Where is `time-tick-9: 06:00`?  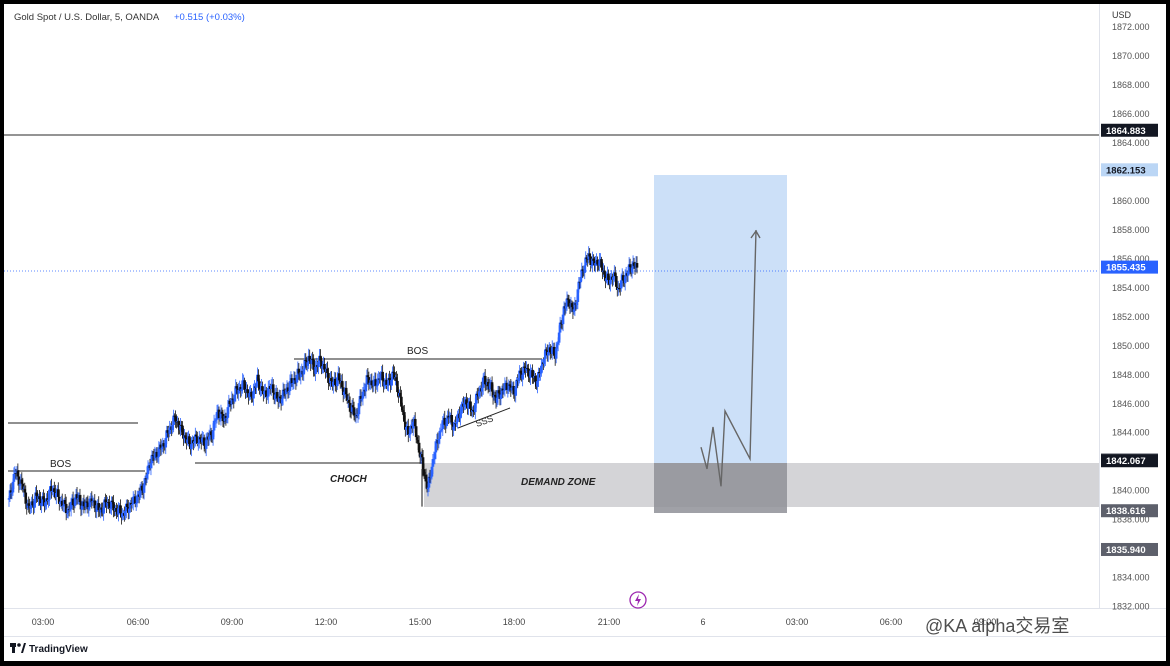
time-tick-9: 06:00 is located at coordinates (891, 622).